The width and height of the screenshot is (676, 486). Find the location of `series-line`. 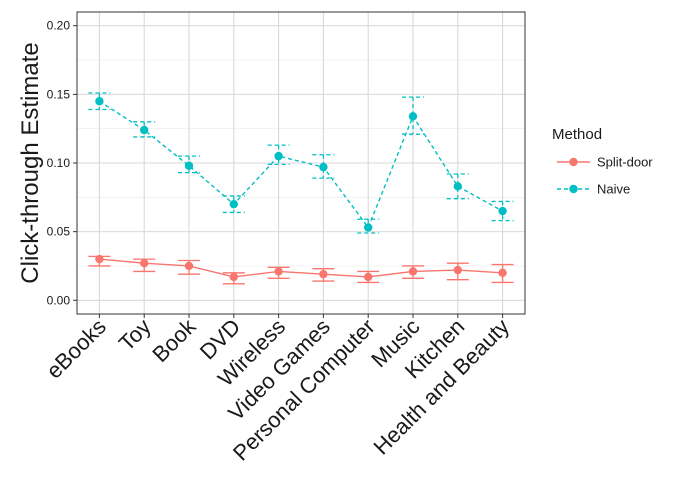

series-line is located at coordinates (301, 268).